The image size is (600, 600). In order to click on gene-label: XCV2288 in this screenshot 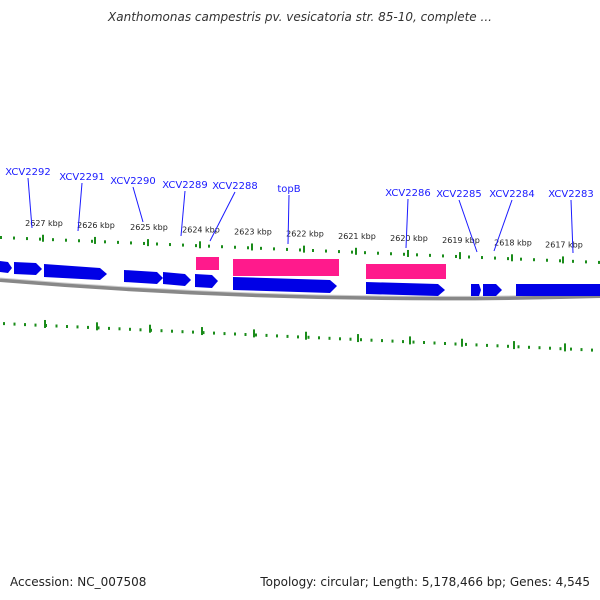, I will do `click(234, 186)`.